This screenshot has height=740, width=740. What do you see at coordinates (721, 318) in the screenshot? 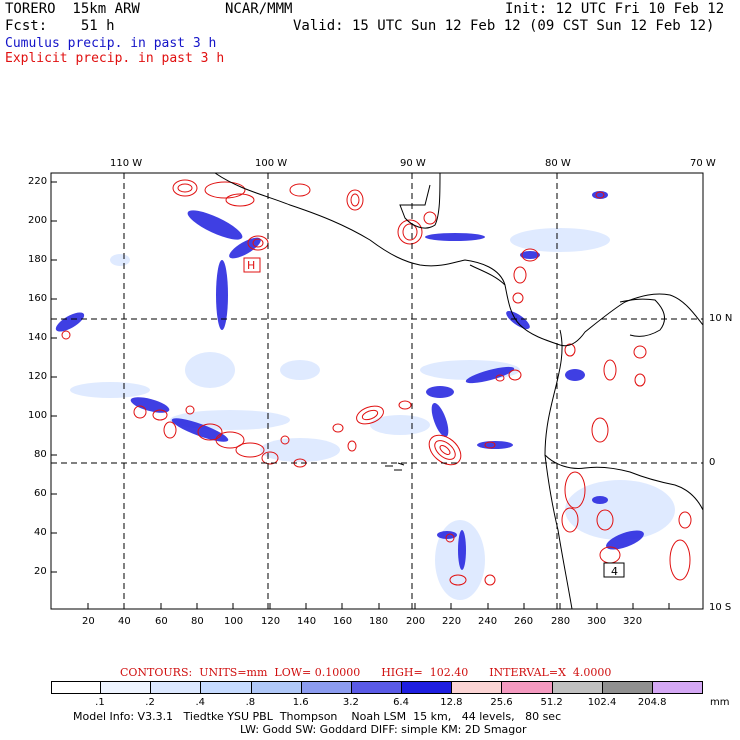
I see `lat-label-10n: 10 N` at bounding box center [721, 318].